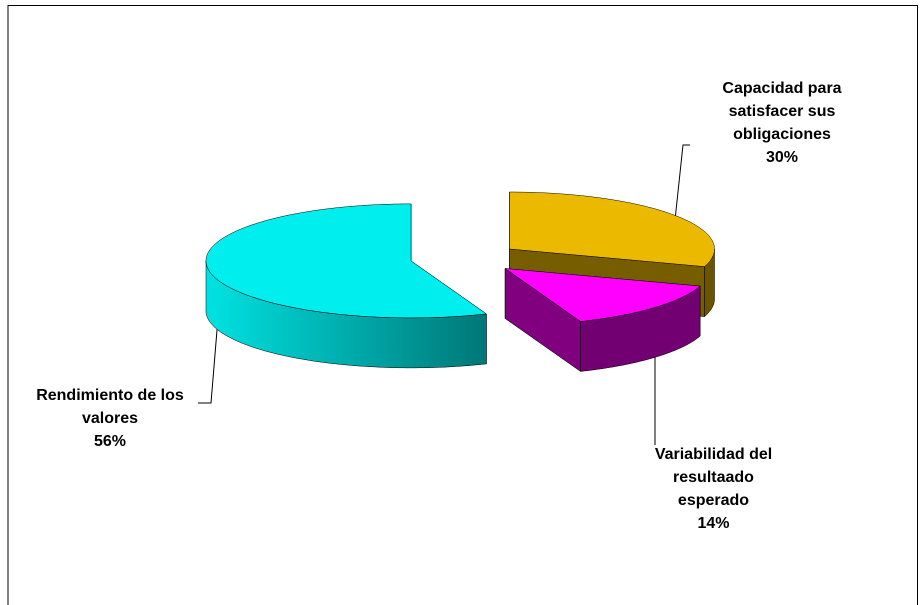 This screenshot has width=921, height=605. What do you see at coordinates (713, 477) in the screenshot?
I see `category-label: Variabilidad del resultaado esperado` at bounding box center [713, 477].